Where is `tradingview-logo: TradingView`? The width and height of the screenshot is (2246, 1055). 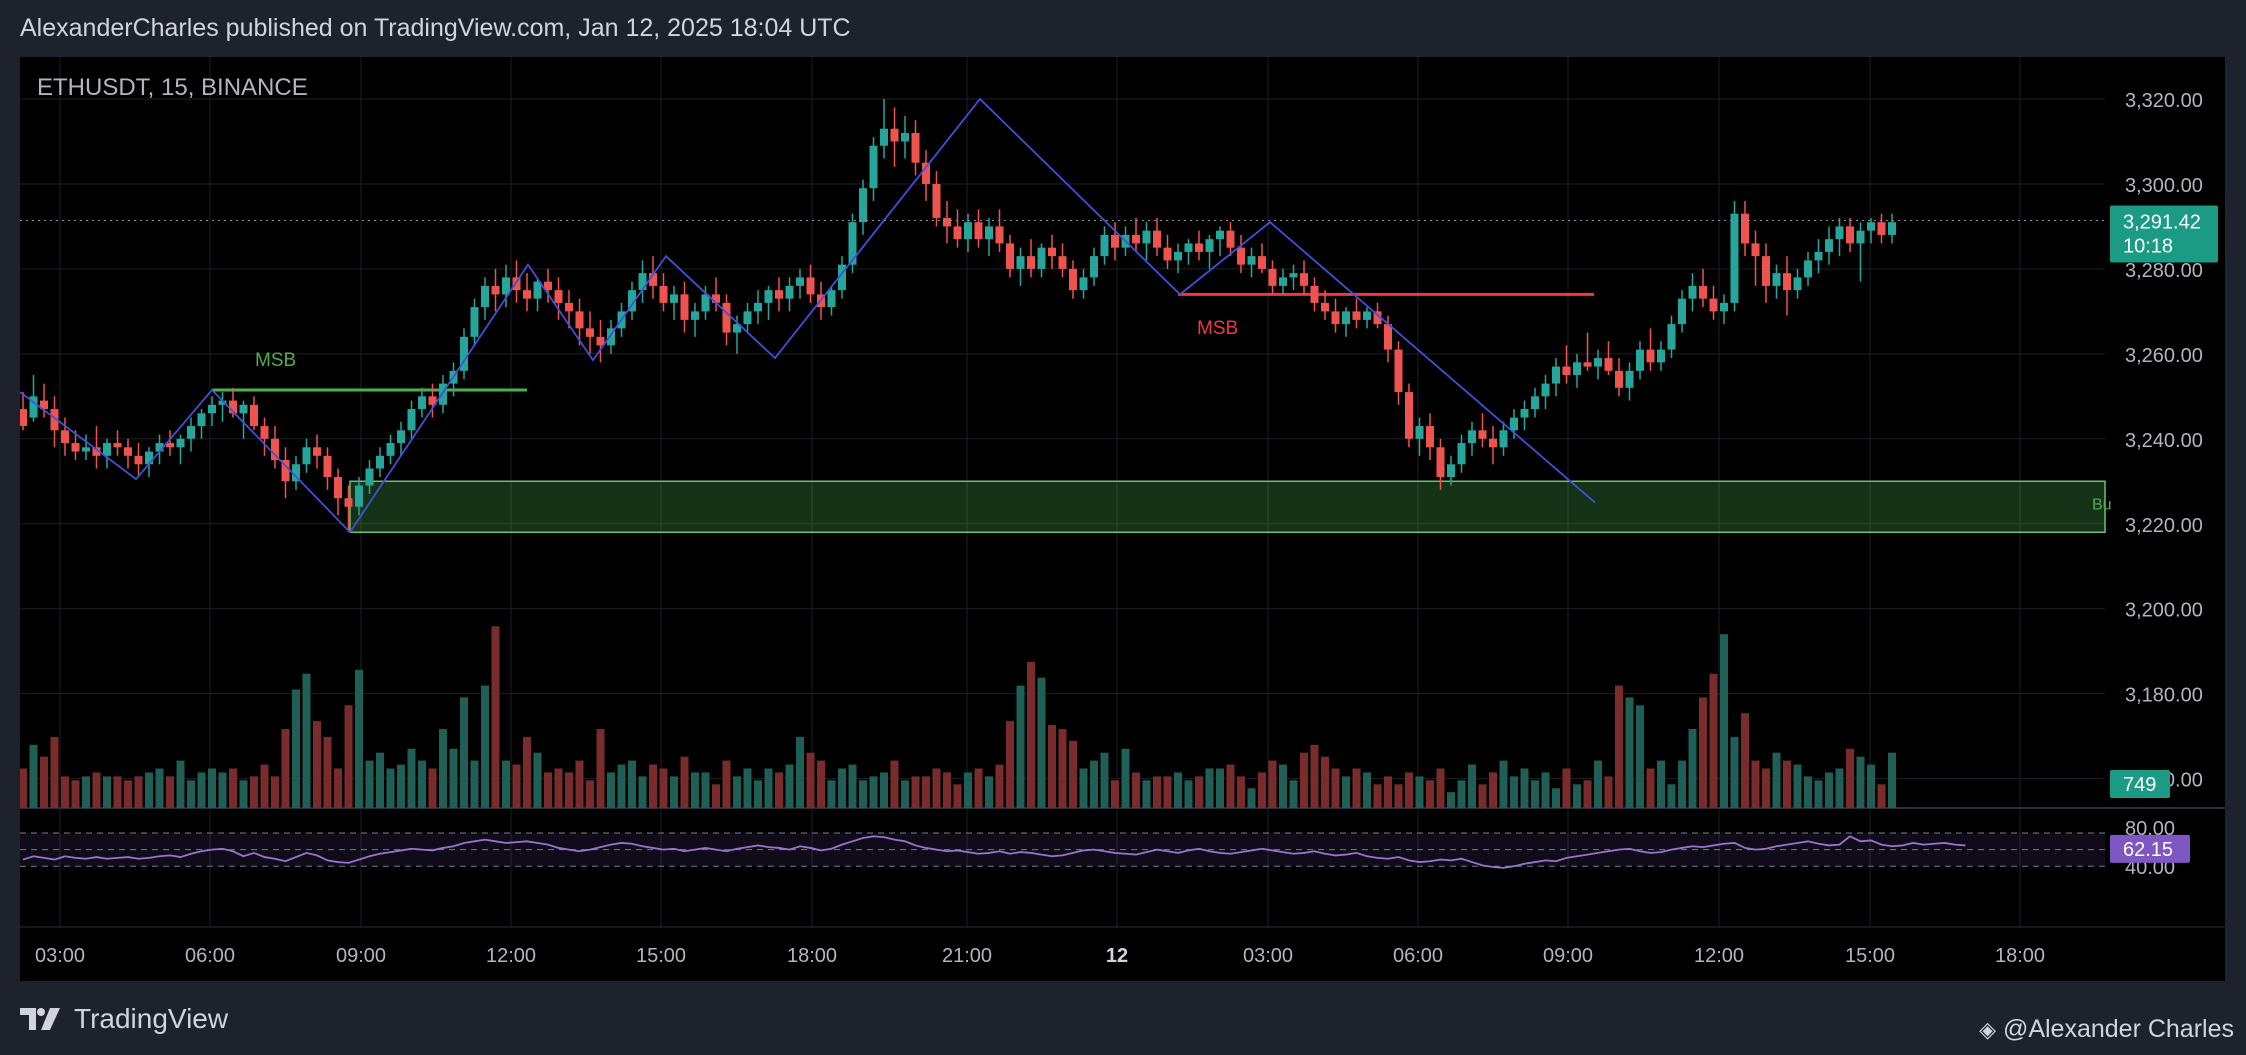 tradingview-logo: TradingView is located at coordinates (124, 1019).